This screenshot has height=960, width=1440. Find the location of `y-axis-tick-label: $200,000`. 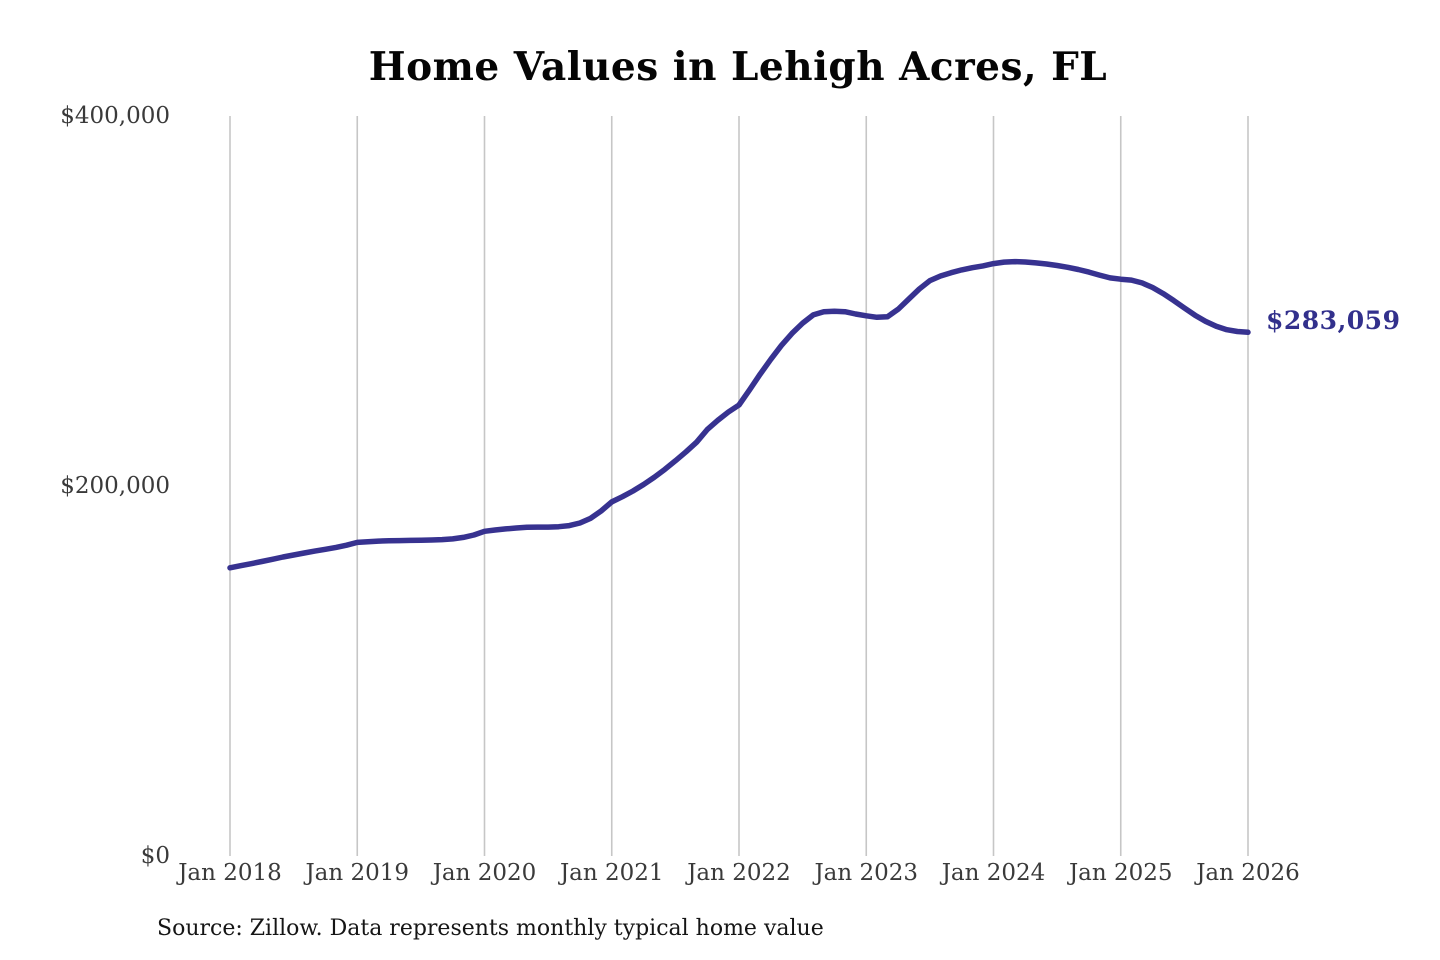

y-axis-tick-label: $200,000 is located at coordinates (115, 486).